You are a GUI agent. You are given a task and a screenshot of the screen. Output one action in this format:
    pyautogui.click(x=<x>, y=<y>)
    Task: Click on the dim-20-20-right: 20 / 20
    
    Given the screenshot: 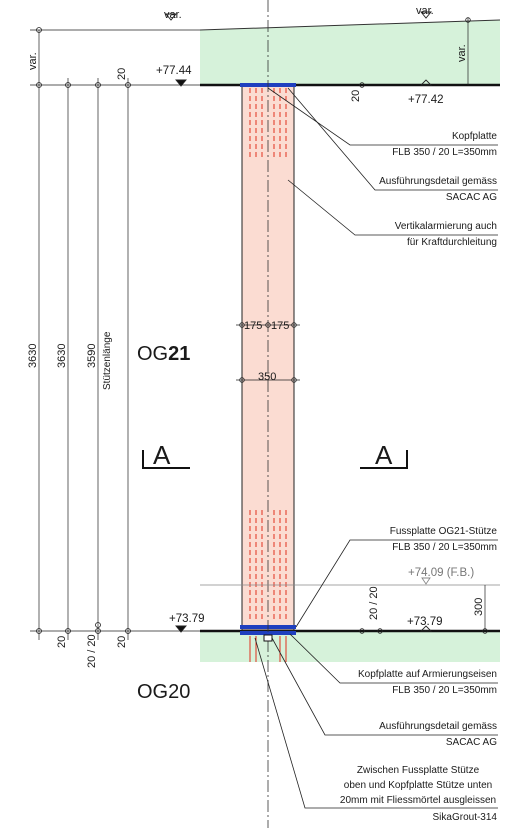 What is the action you would take?
    pyautogui.click(x=374, y=603)
    